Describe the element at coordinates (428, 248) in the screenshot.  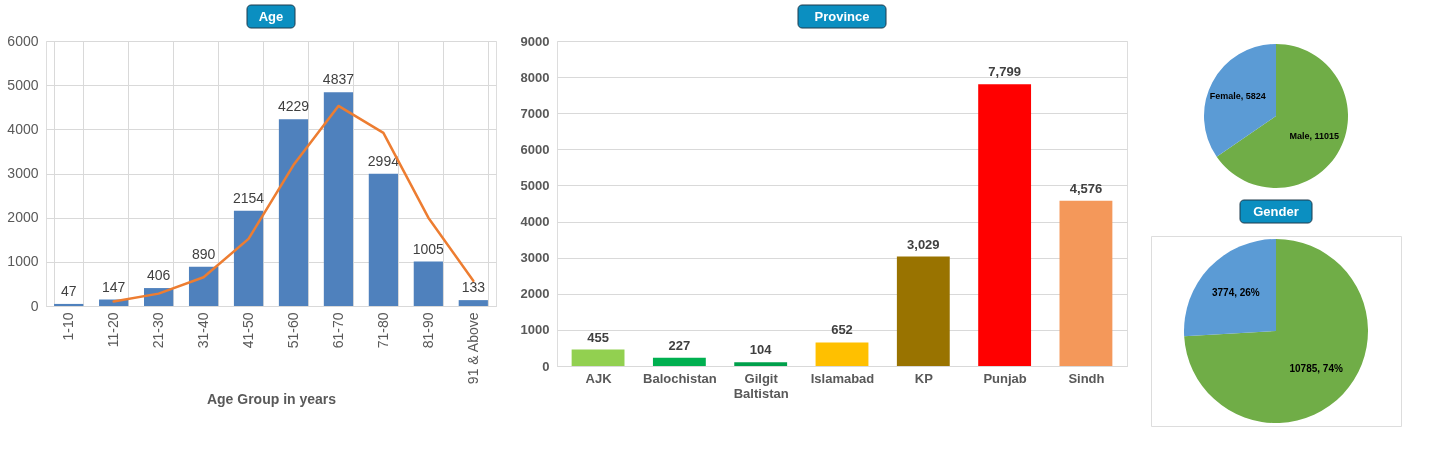
I see `data-label: 1005` at that location.